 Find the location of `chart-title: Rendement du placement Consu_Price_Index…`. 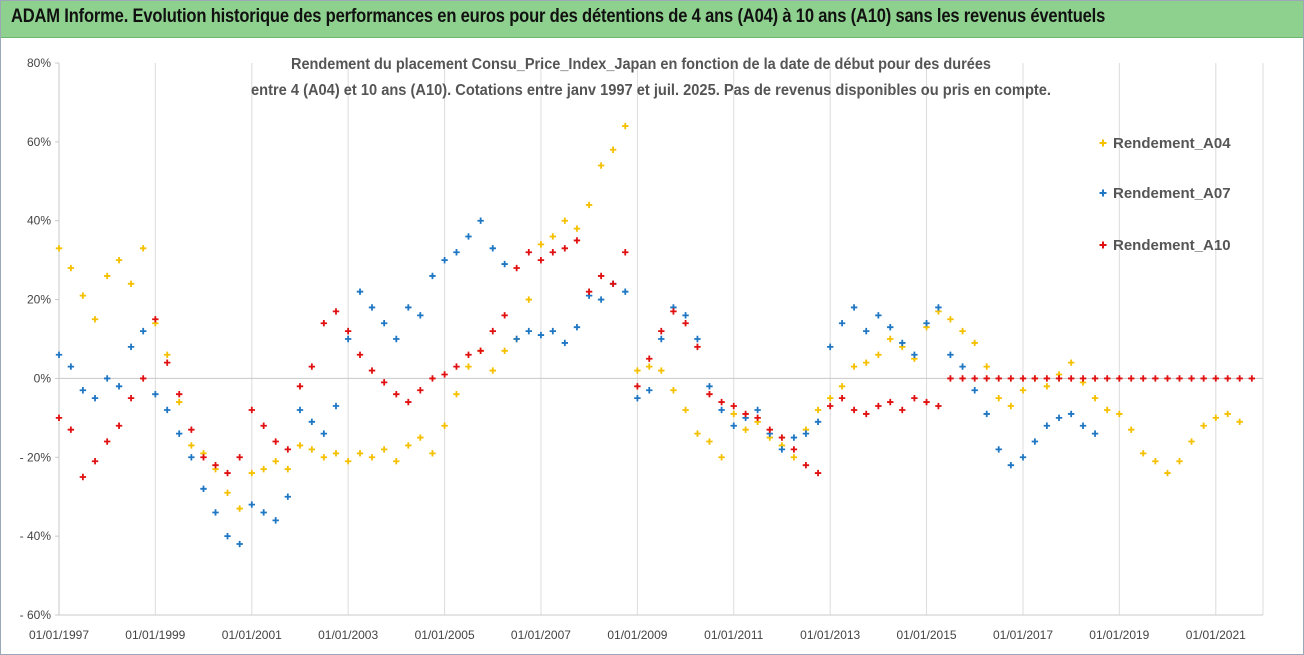

chart-title: Rendement du placement Consu_Price_Index… is located at coordinates (651, 77).